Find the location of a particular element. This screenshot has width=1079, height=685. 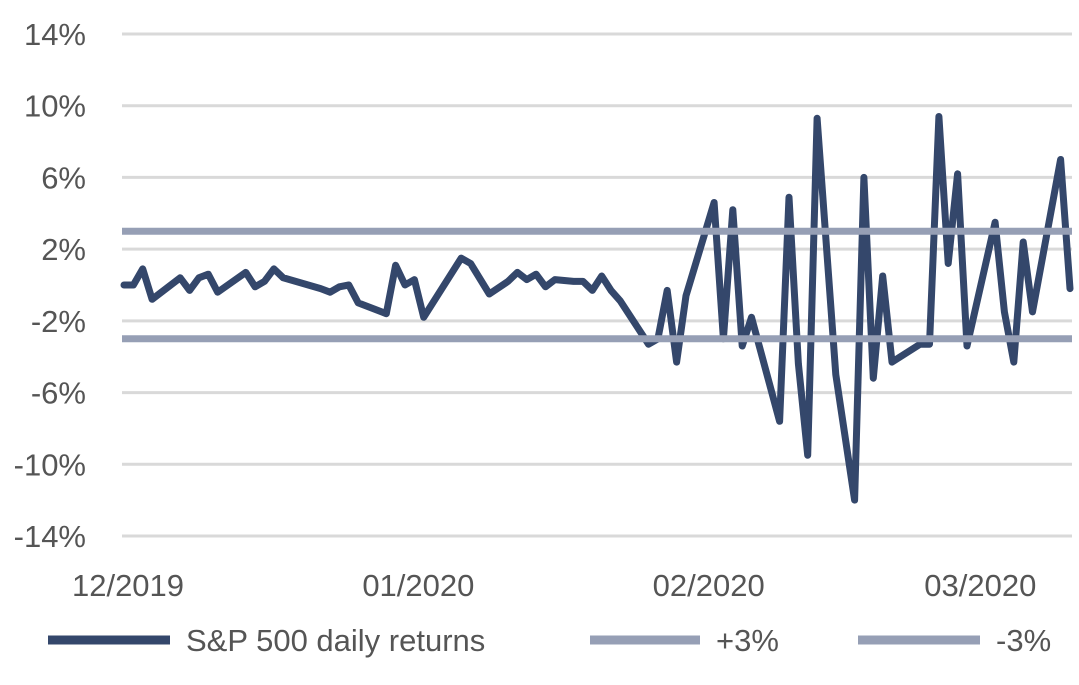

x-tick-label: 01/2020 is located at coordinates (418, 585).